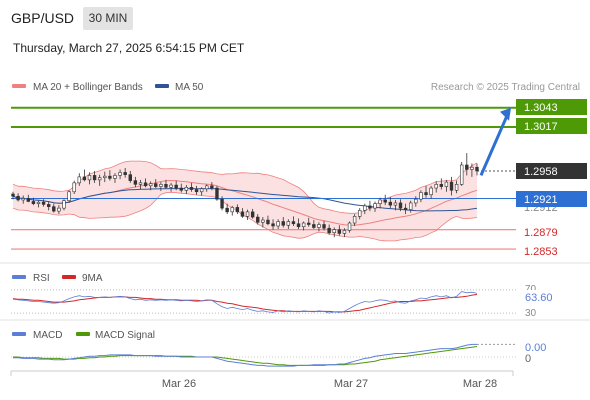 The height and width of the screenshot is (400, 590). What do you see at coordinates (83, 334) in the screenshot?
I see `macd-signal-legend-swatch` at bounding box center [83, 334].